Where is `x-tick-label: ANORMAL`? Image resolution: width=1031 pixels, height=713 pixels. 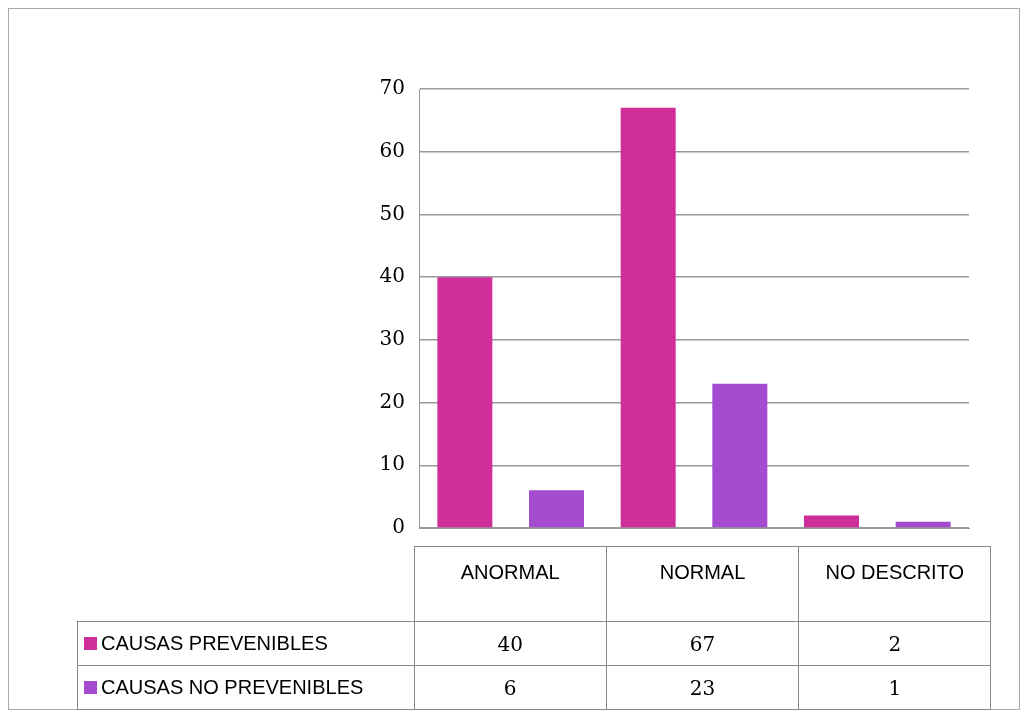 x-tick-label: ANORMAL is located at coordinates (510, 584).